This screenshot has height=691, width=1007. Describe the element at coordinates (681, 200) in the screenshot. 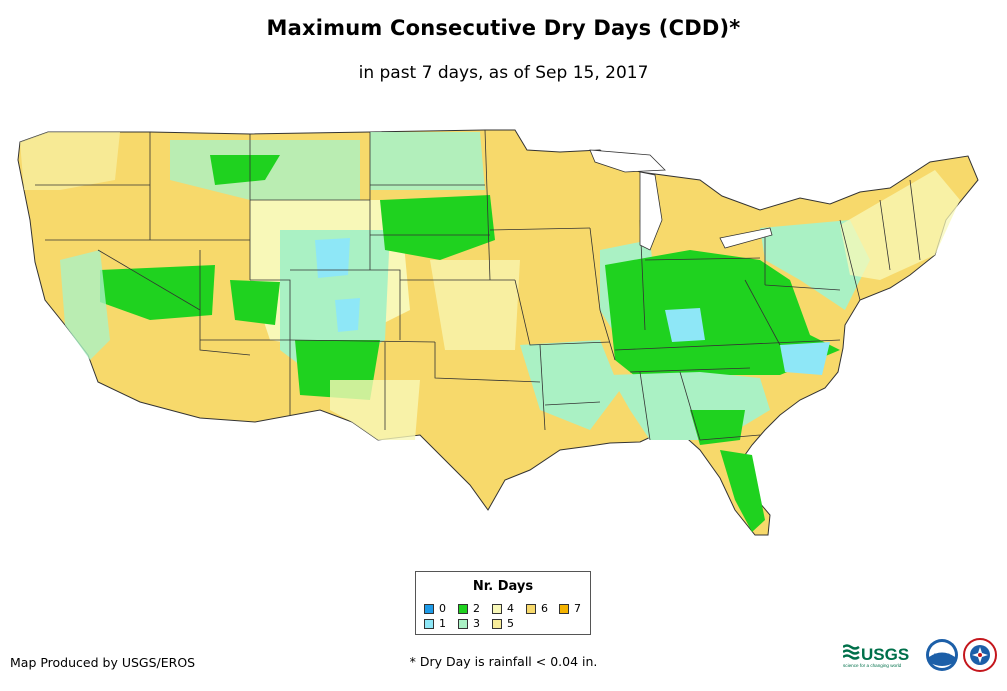

I see `water-bodies` at that location.